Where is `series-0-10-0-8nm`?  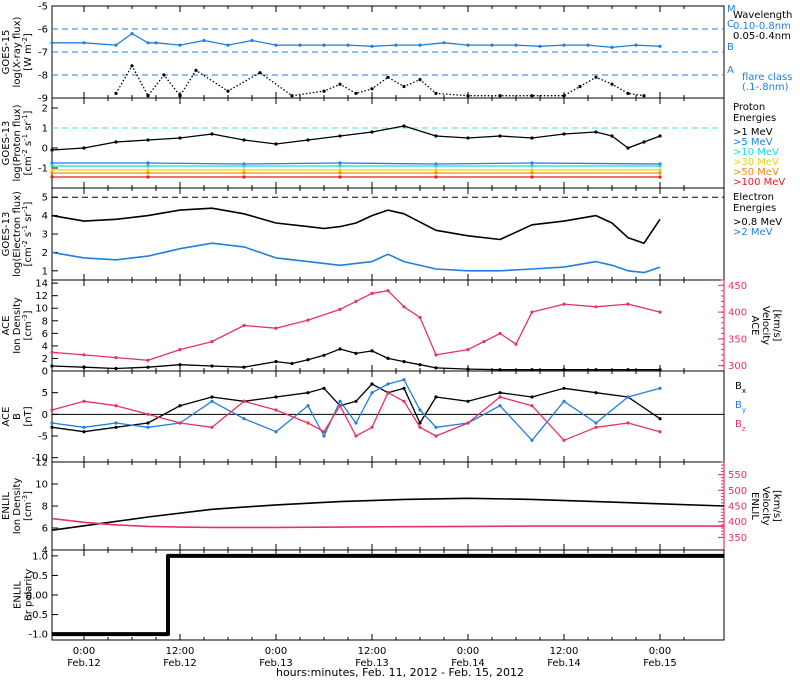
series-0-10-0-8nm is located at coordinates (356, 40).